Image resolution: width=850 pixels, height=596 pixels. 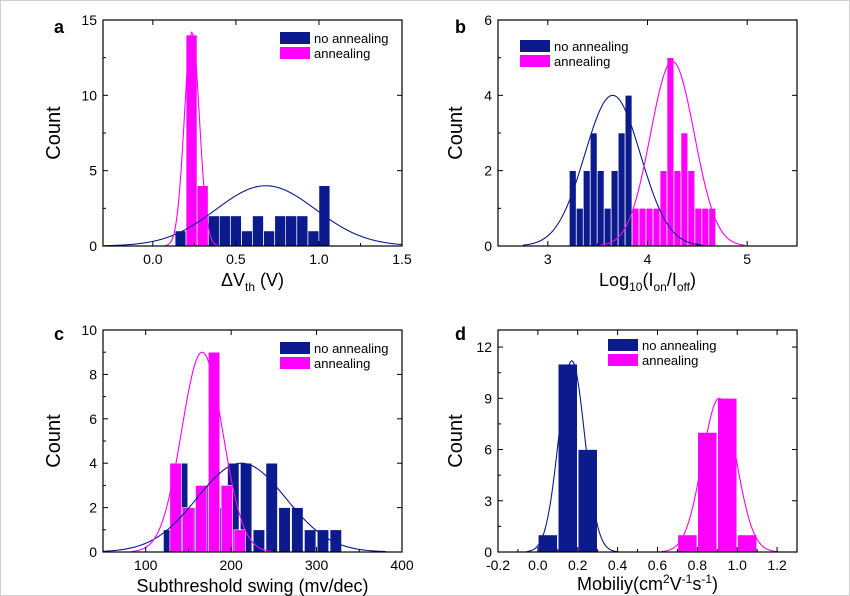 What do you see at coordinates (402, 565) in the screenshot?
I see `x-tick-label: 400` at bounding box center [402, 565].